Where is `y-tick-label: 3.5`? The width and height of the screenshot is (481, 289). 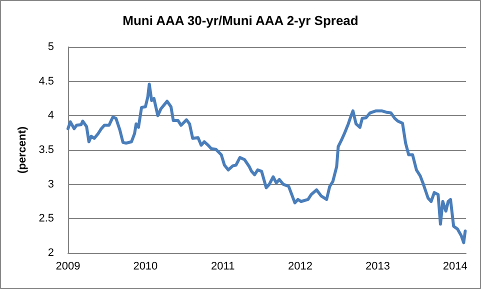 y-tick-label: 3.5 is located at coordinates (46, 150).